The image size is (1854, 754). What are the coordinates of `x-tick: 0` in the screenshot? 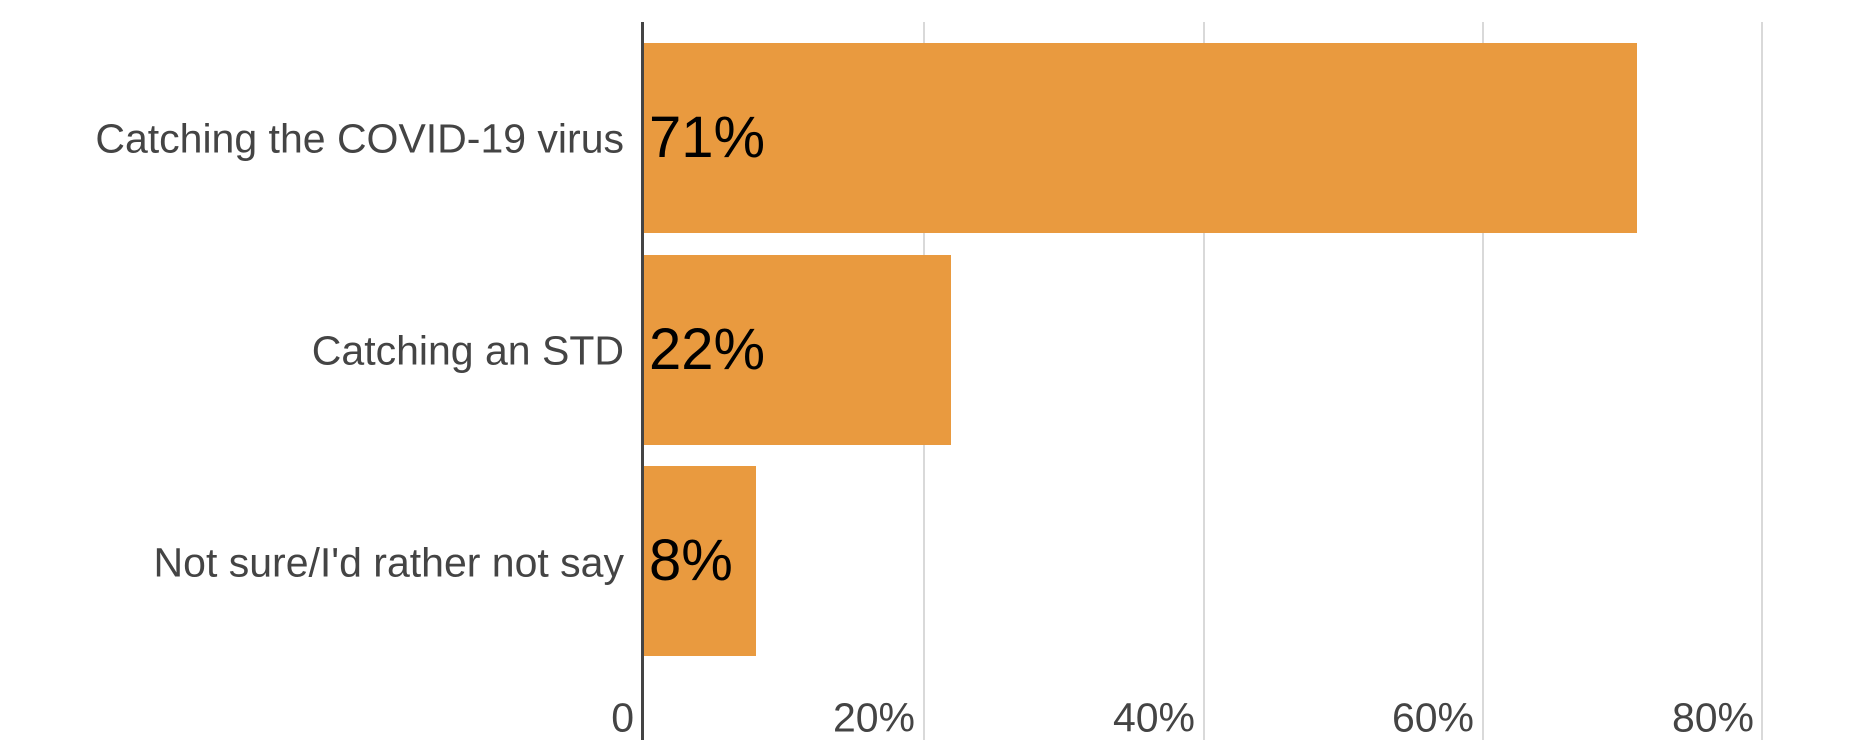 It's located at (622, 717).